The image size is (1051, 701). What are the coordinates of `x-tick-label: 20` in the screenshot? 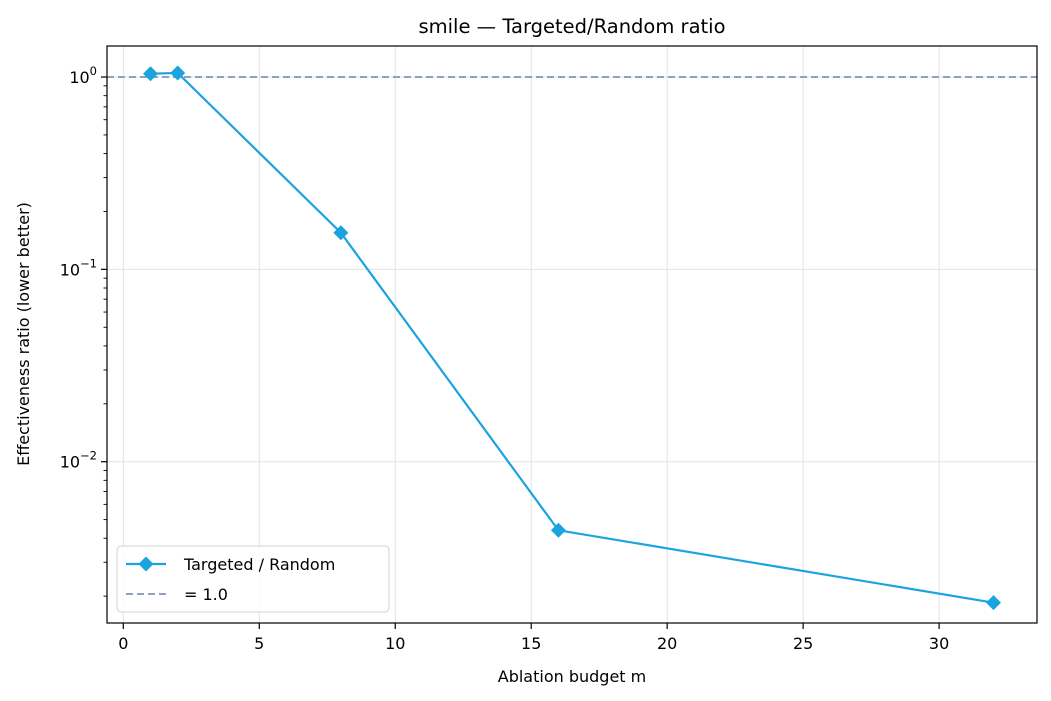 It's located at (667, 643).